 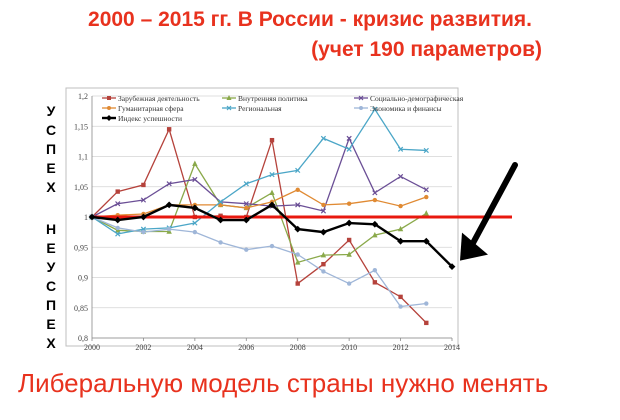 I want to click on success-letter: Е, so click(x=51, y=168).